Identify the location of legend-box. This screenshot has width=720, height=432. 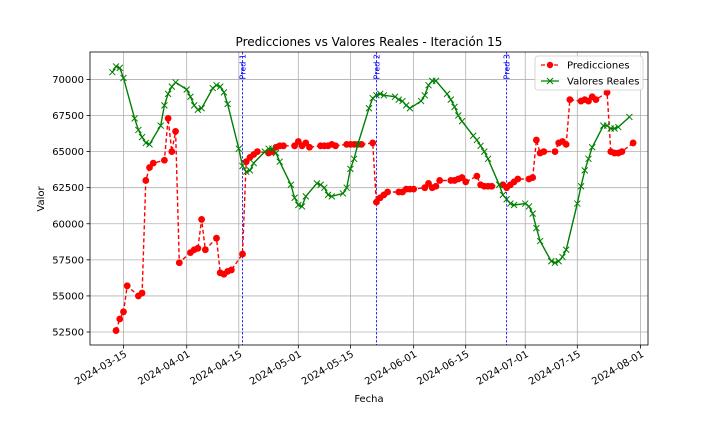
(589, 73).